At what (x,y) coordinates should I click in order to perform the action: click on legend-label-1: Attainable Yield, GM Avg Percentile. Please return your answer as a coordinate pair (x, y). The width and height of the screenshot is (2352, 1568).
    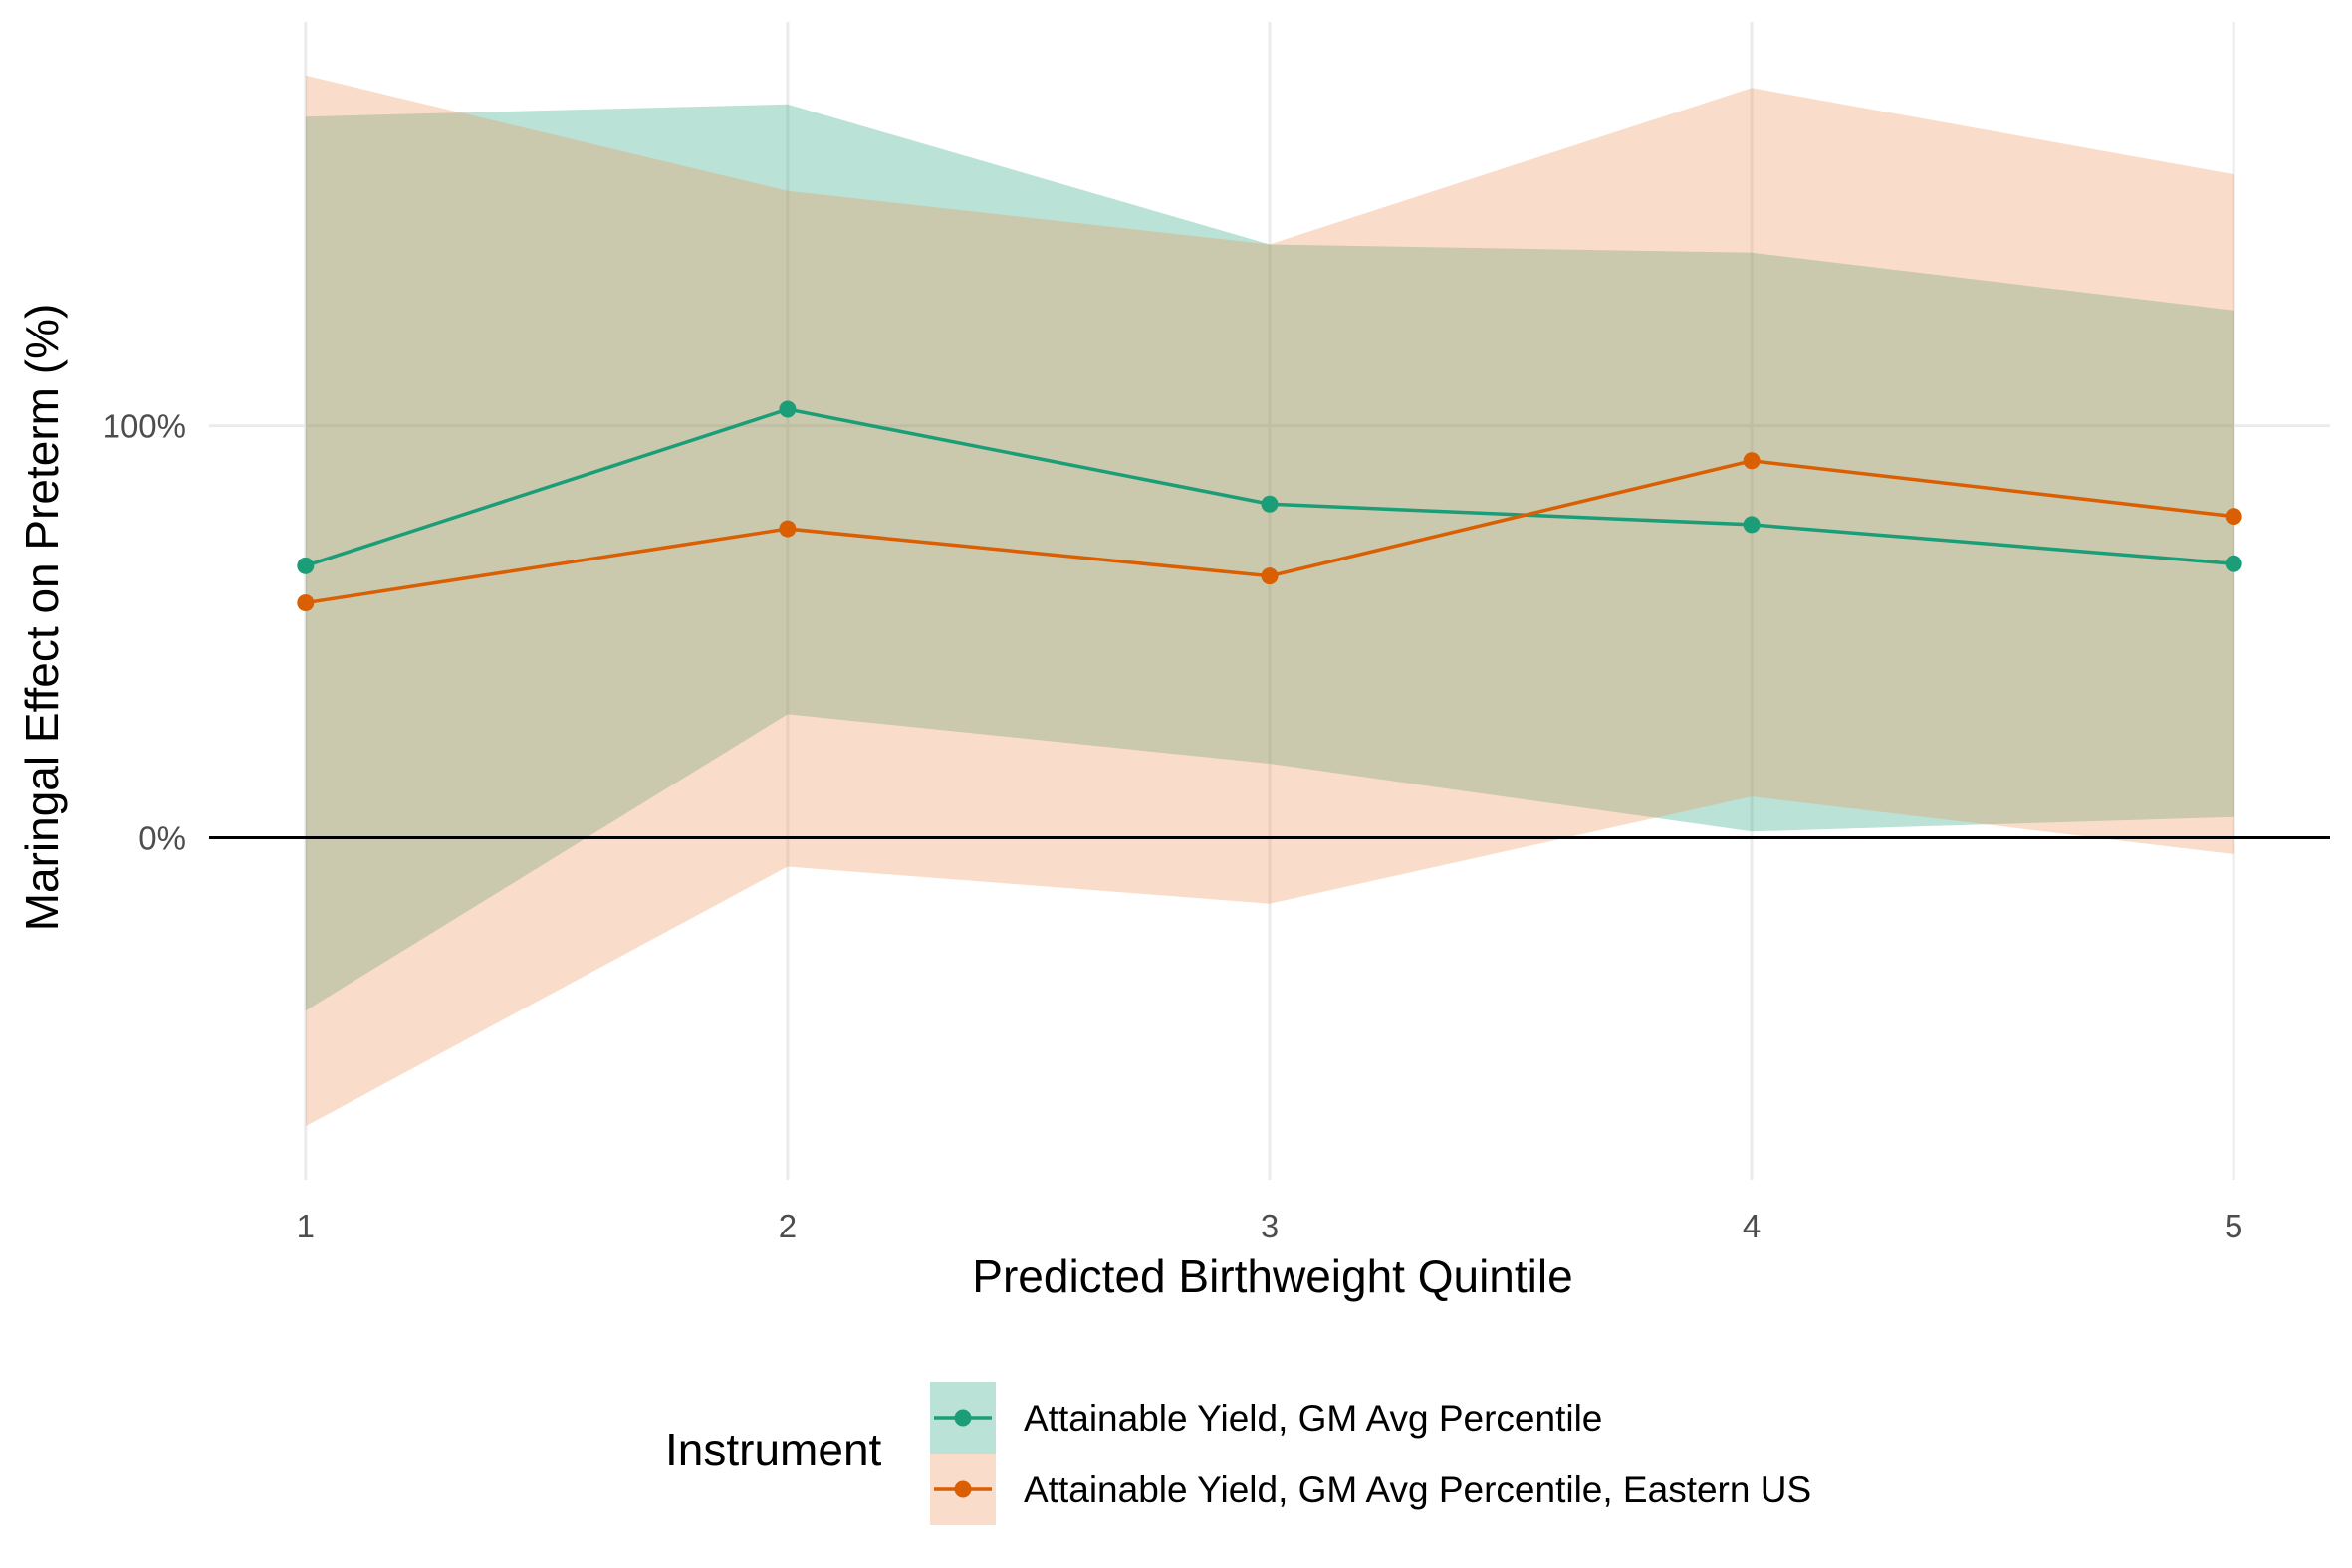
    Looking at the image, I should click on (1313, 1419).